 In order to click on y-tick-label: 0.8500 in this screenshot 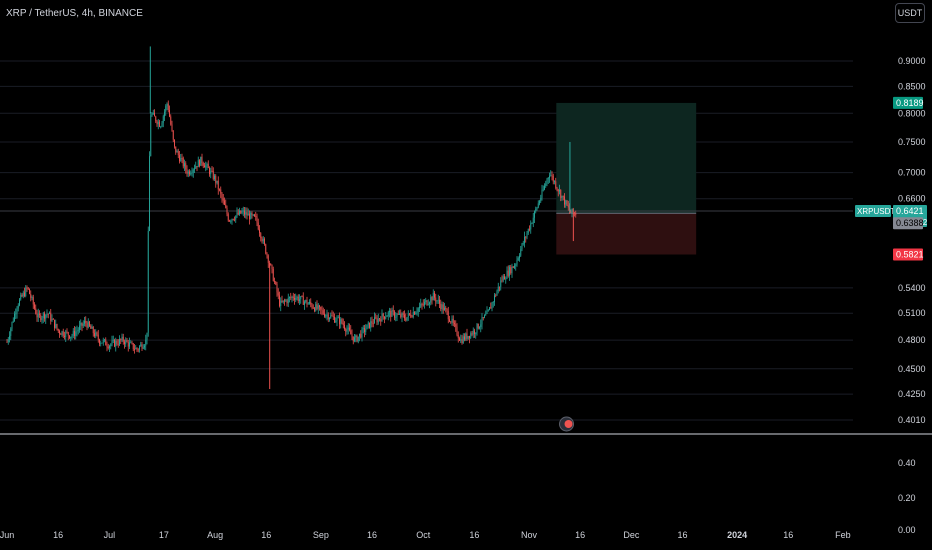, I will do `click(912, 86)`.